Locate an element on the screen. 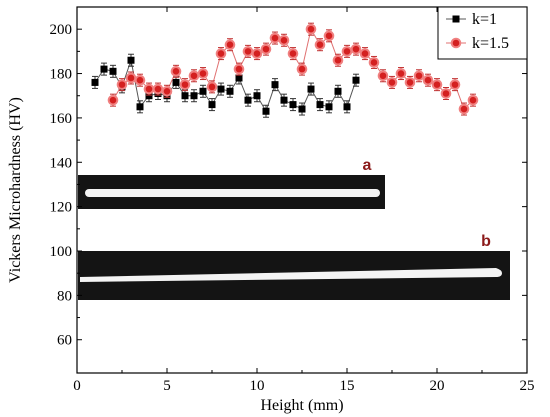  inset-label-a: a is located at coordinates (367, 165).